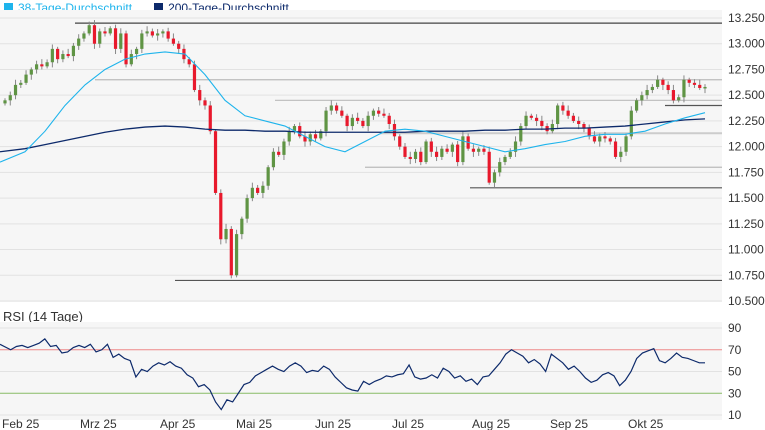 The width and height of the screenshot is (765, 430). Describe the element at coordinates (43, 316) in the screenshot. I see `rsi-title: RSI (14 Tage)` at that location.